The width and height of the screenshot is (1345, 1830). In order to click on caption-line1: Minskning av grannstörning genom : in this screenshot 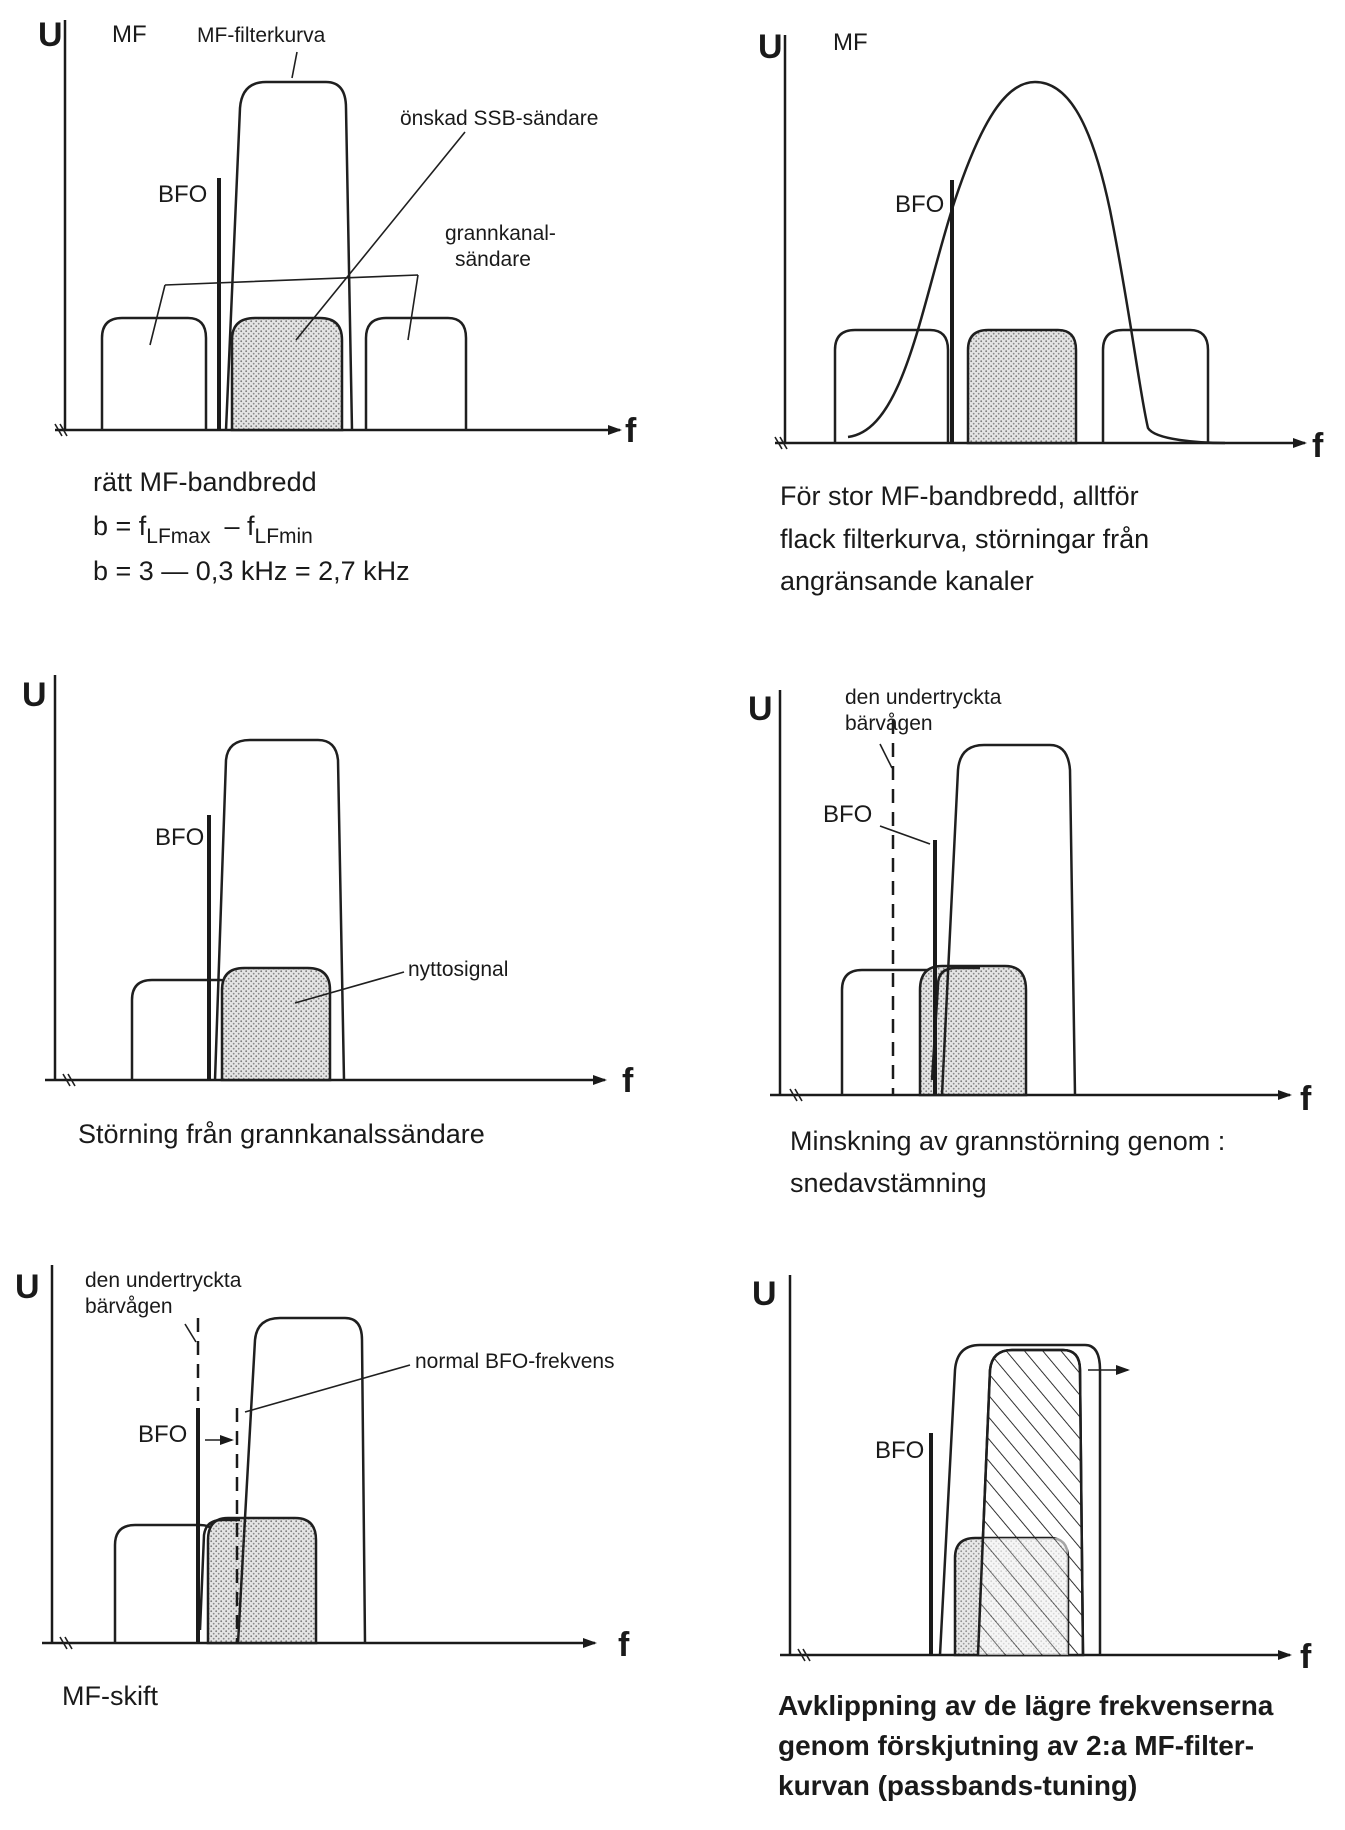, I will do `click(1007, 1141)`.